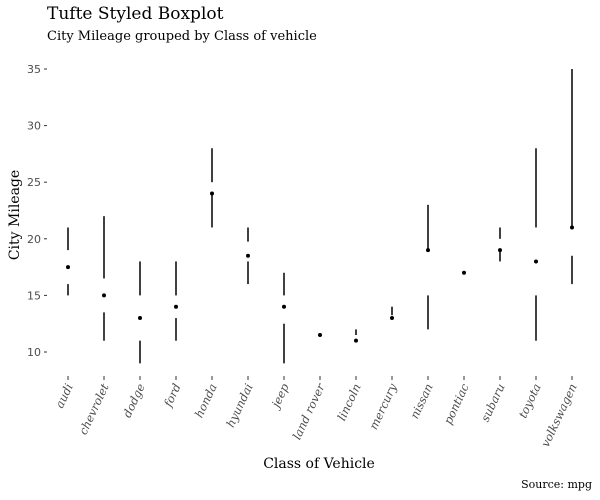  What do you see at coordinates (383, 406) in the screenshot?
I see `x-tick-label: mercury` at bounding box center [383, 406].